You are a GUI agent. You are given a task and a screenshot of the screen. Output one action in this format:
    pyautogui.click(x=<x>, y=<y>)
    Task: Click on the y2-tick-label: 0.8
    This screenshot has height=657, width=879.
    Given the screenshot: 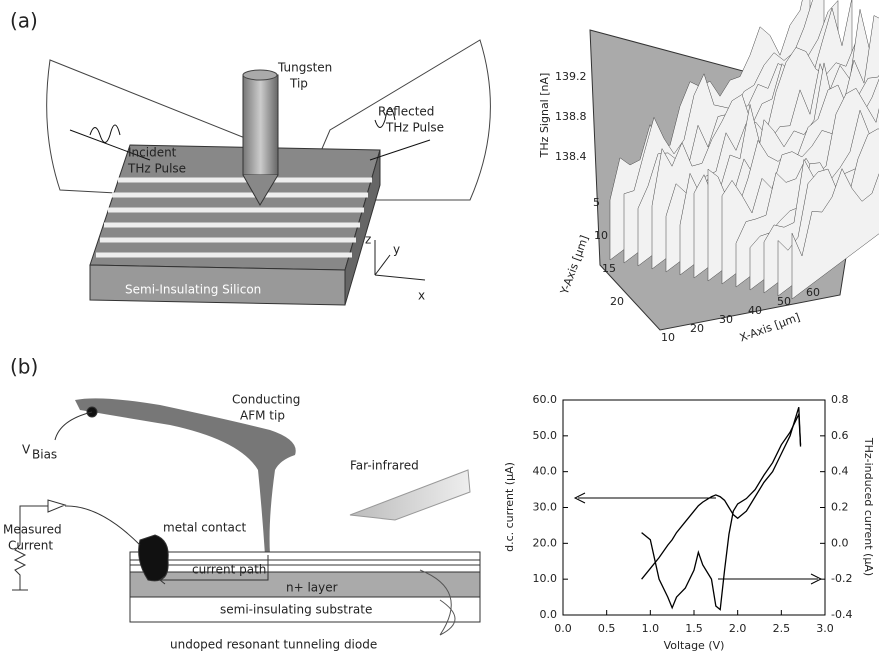 What is the action you would take?
    pyautogui.click(x=840, y=399)
    